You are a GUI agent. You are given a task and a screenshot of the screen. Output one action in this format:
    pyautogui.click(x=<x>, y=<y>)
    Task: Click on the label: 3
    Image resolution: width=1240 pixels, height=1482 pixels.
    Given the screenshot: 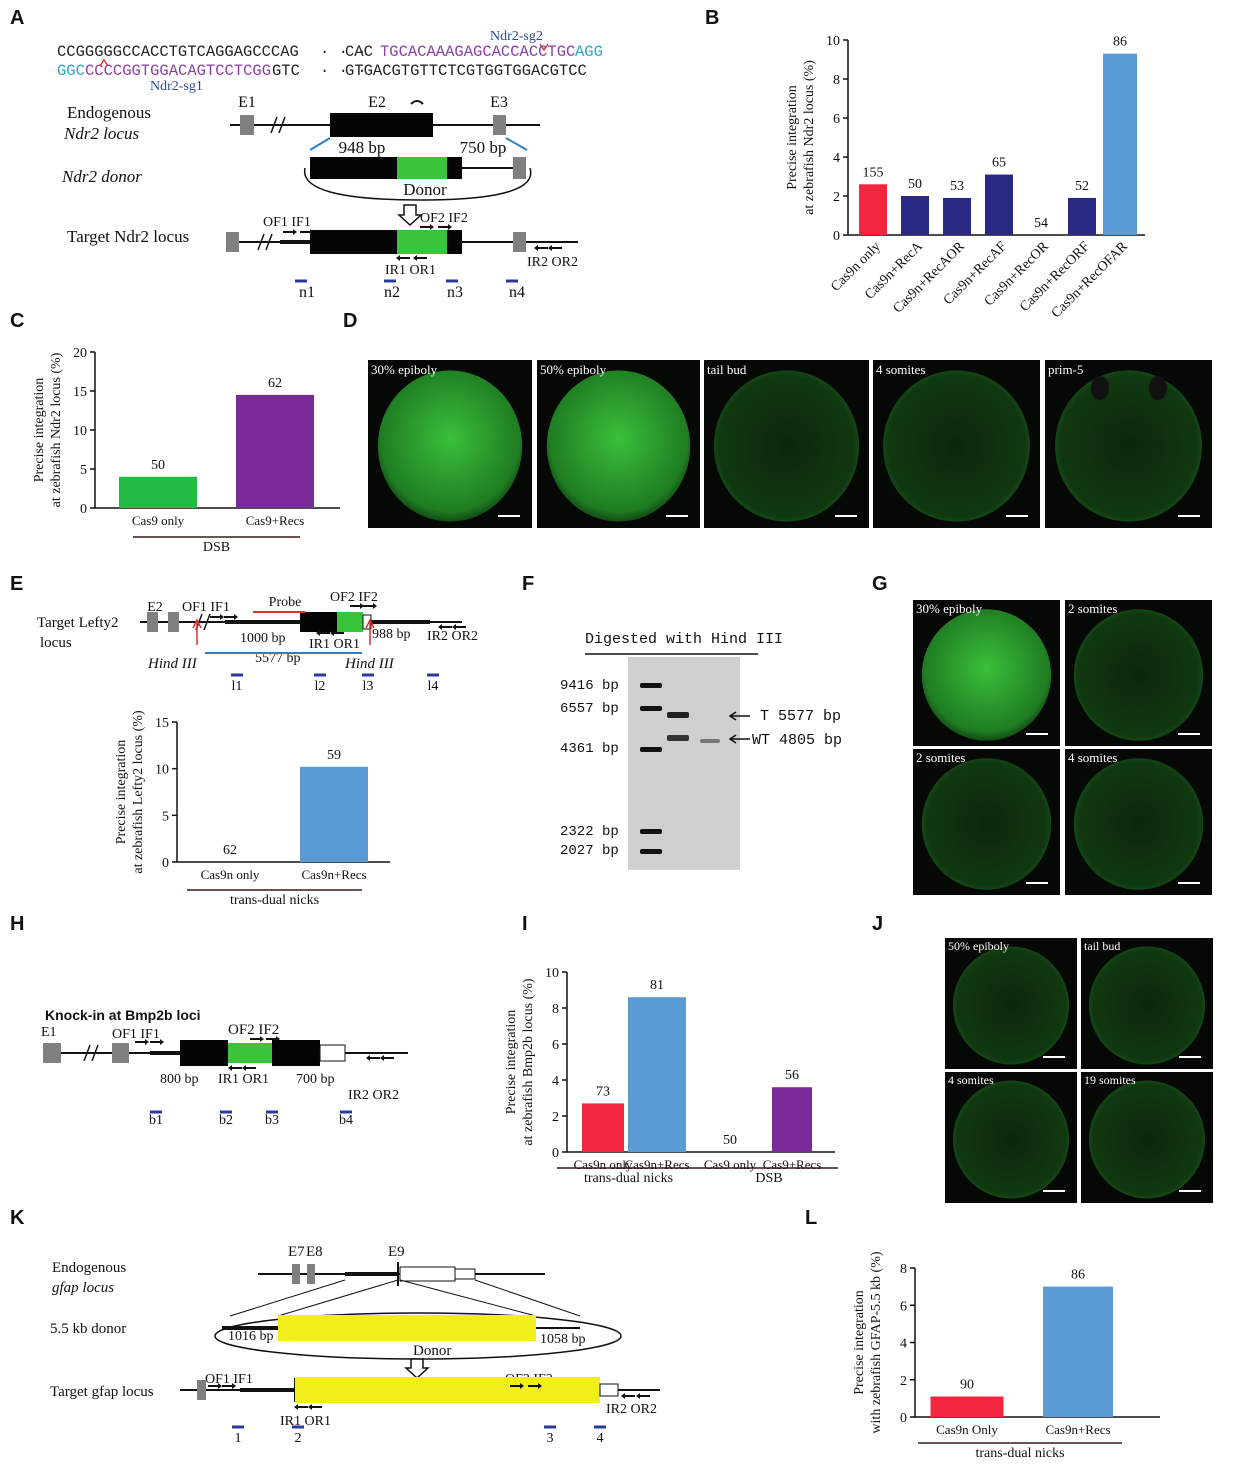 What is the action you would take?
    pyautogui.click(x=550, y=1438)
    